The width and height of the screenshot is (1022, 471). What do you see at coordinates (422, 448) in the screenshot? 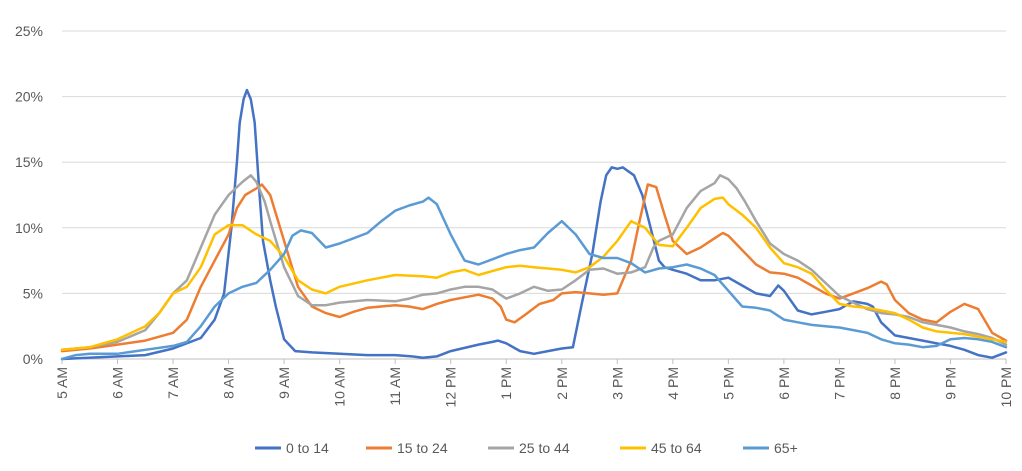
I see `legend-label: 15 to 24` at bounding box center [422, 448].